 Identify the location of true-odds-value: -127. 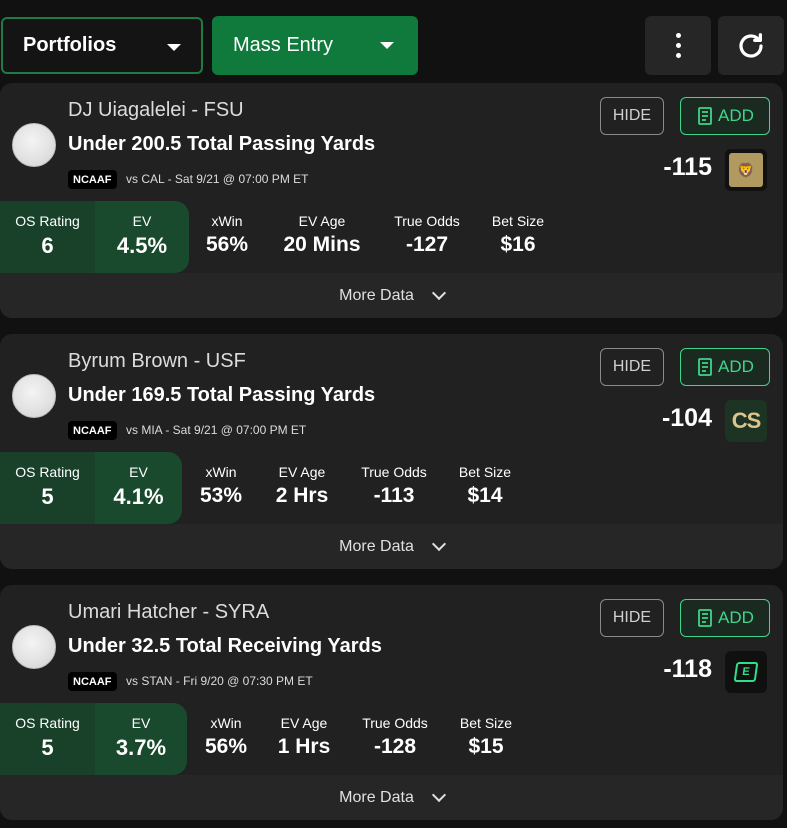
(427, 244).